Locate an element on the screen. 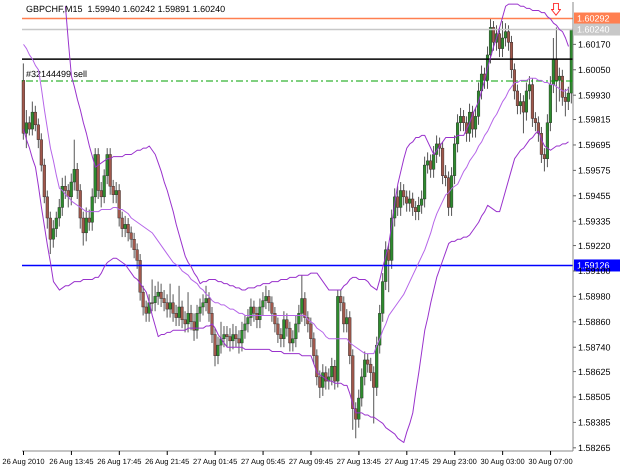 This screenshot has width=625, height=469. y-tick-label: 1.59815 is located at coordinates (594, 119).